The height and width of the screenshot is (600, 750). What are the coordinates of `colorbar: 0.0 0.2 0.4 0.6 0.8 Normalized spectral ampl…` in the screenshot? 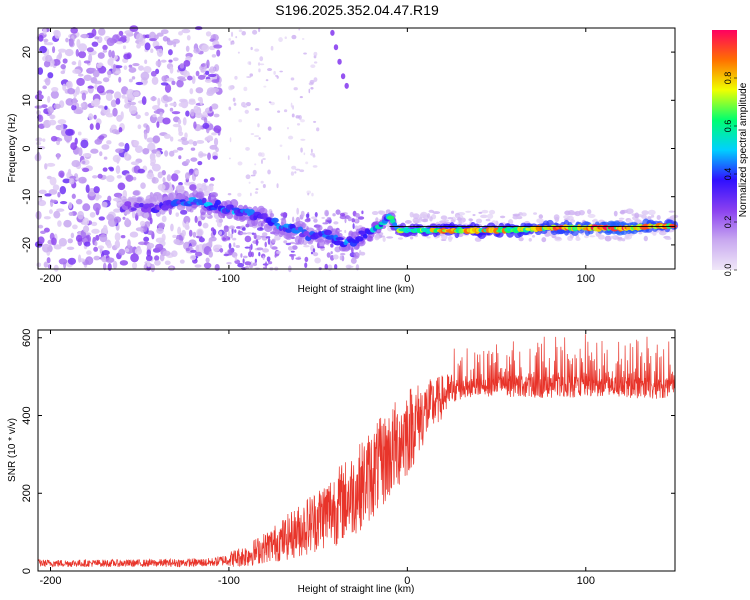 It's located at (730, 153).